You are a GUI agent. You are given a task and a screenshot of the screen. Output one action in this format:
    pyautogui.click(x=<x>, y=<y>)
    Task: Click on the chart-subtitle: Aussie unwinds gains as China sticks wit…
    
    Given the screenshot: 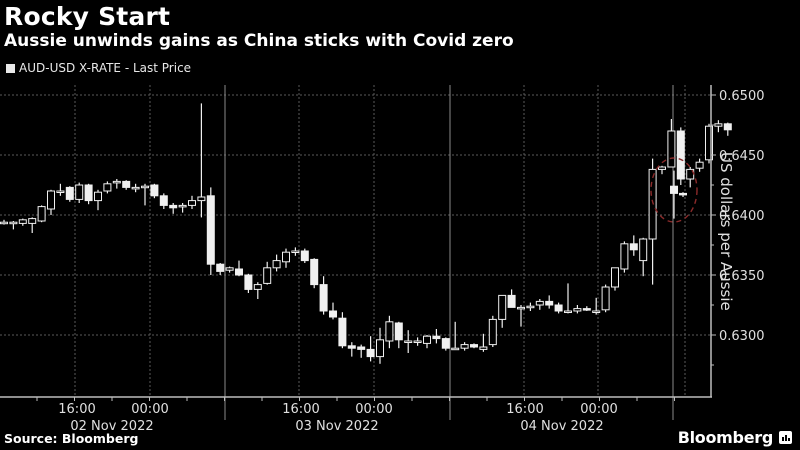 What is the action you would take?
    pyautogui.click(x=259, y=41)
    